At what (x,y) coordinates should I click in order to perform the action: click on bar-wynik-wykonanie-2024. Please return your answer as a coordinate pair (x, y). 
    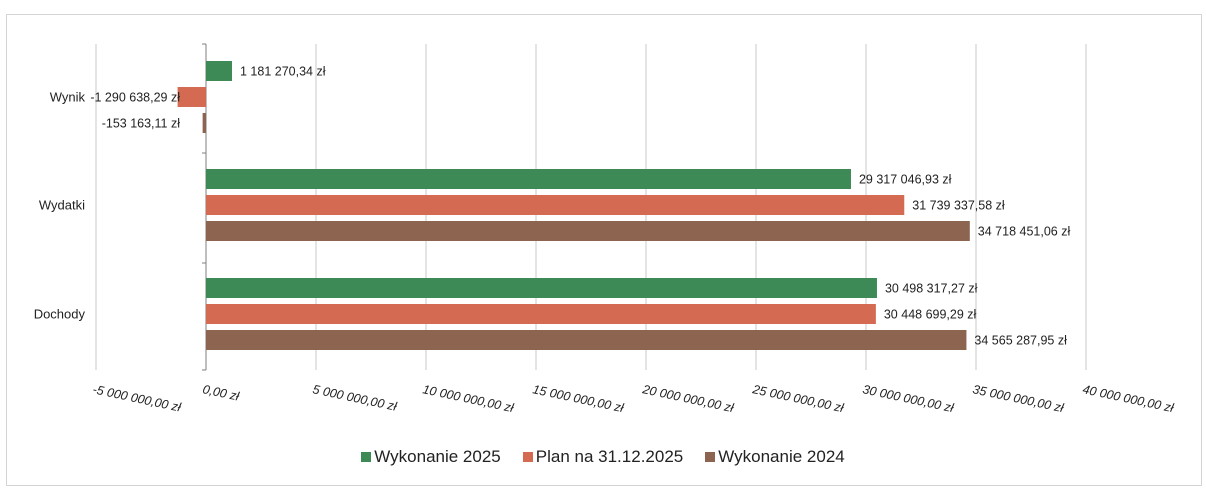
    Looking at the image, I should click on (204, 123).